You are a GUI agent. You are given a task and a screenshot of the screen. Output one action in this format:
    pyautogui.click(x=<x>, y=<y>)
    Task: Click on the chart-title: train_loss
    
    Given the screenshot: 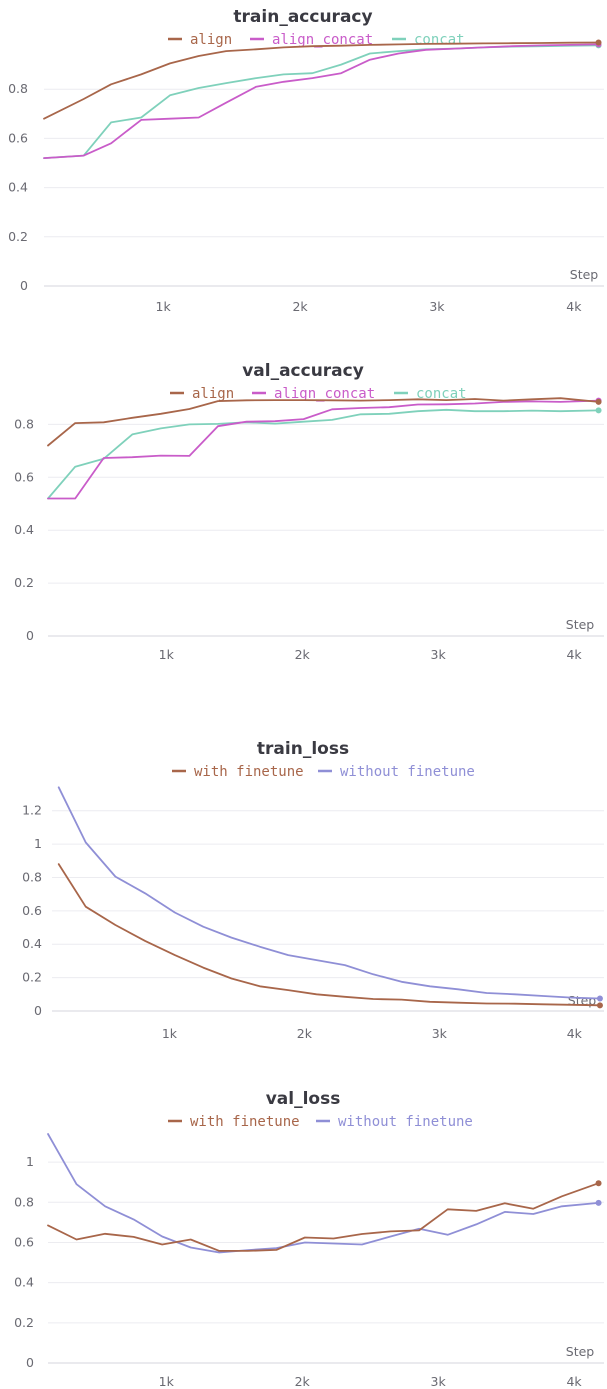 What is the action you would take?
    pyautogui.click(x=303, y=749)
    